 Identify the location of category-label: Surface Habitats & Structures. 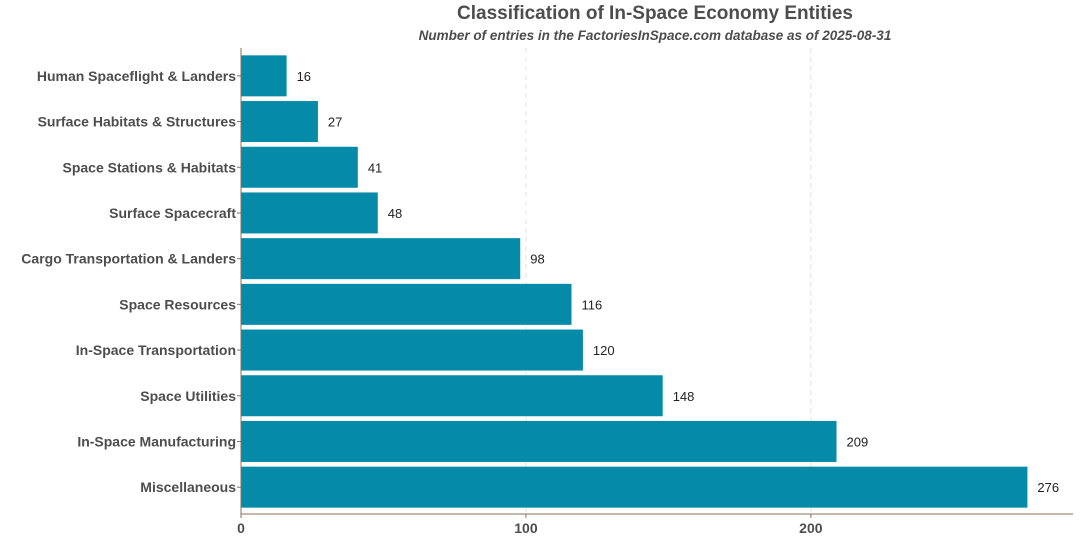
(137, 122).